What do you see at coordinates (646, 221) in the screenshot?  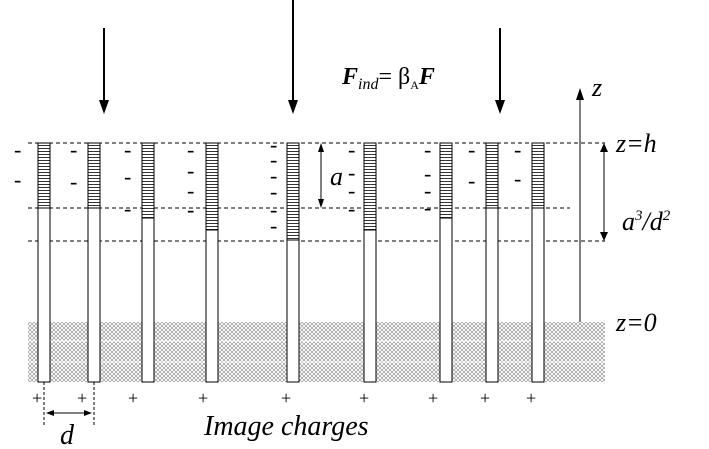 I see `penetration-label: a3/d2` at bounding box center [646, 221].